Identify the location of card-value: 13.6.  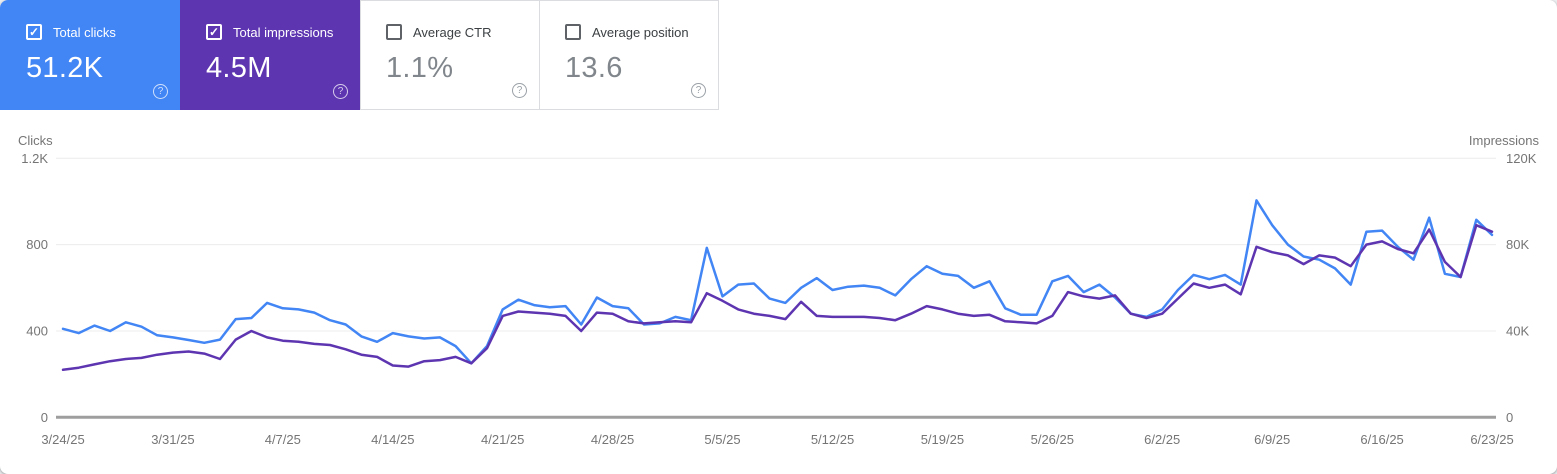
(594, 68).